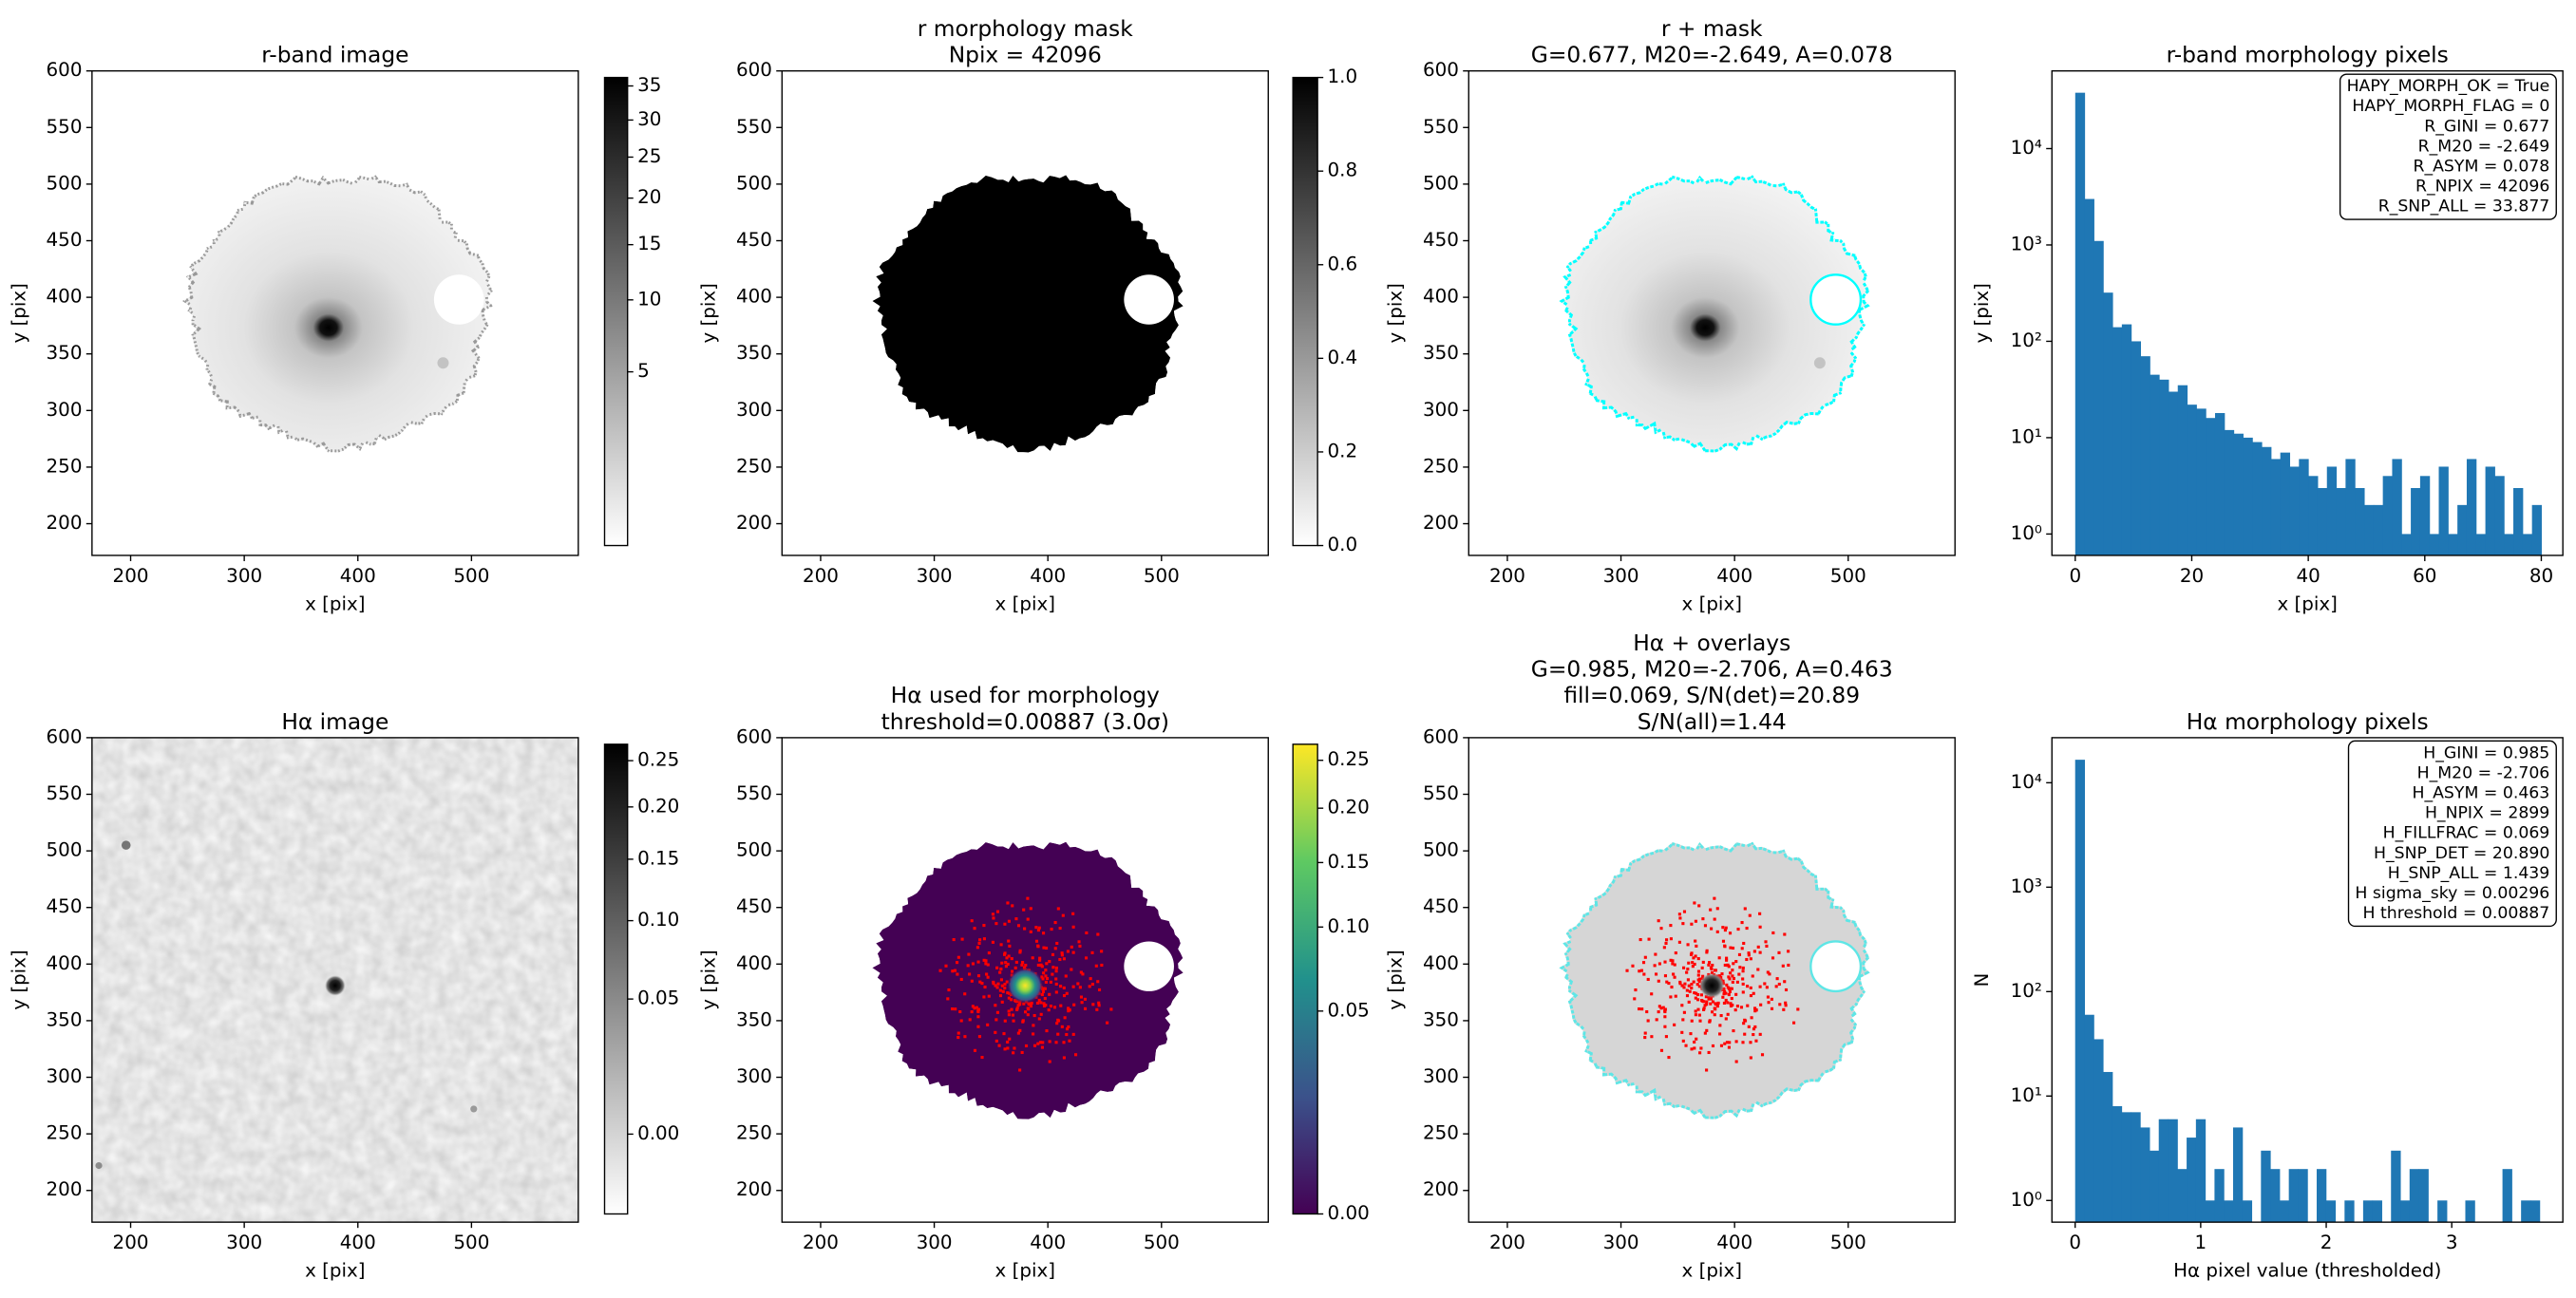 Image resolution: width=2576 pixels, height=1298 pixels. I want to click on stats-line: H_SNP_DET = 20.890, so click(2461, 853).